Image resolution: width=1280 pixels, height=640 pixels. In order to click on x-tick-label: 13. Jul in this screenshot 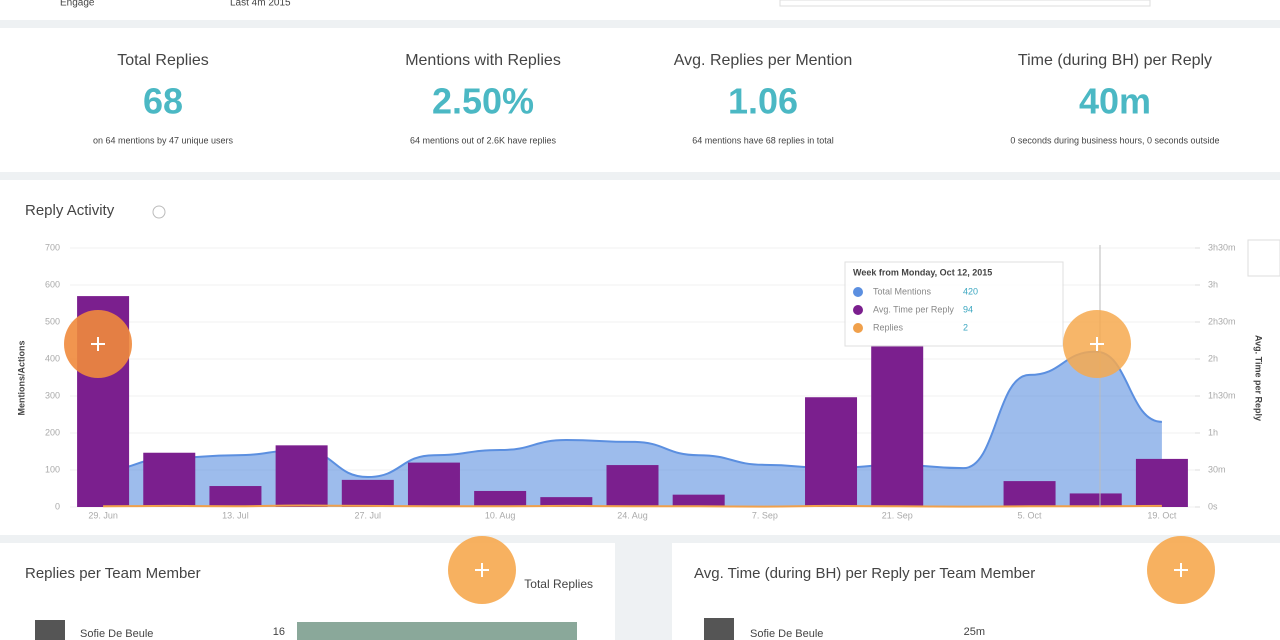, I will do `click(235, 515)`.